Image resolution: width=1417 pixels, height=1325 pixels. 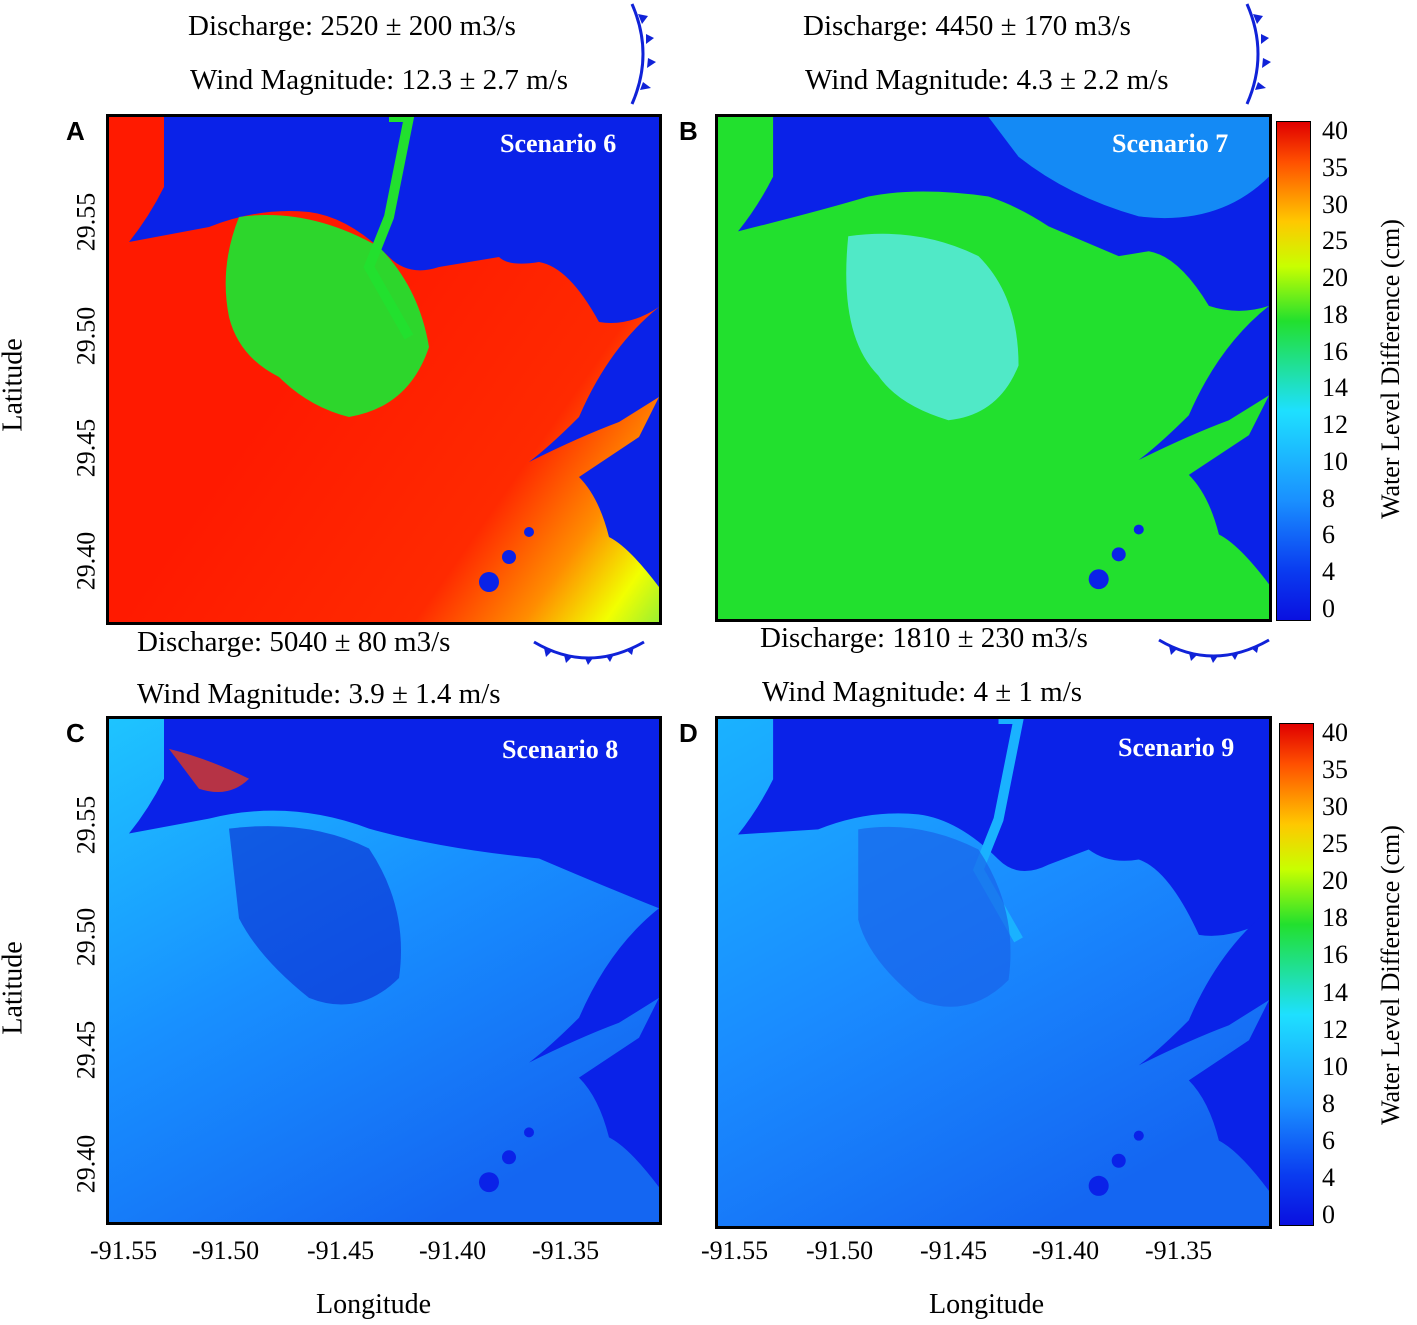 I want to click on scenario-label-c: Scenario 8, so click(x=560, y=749).